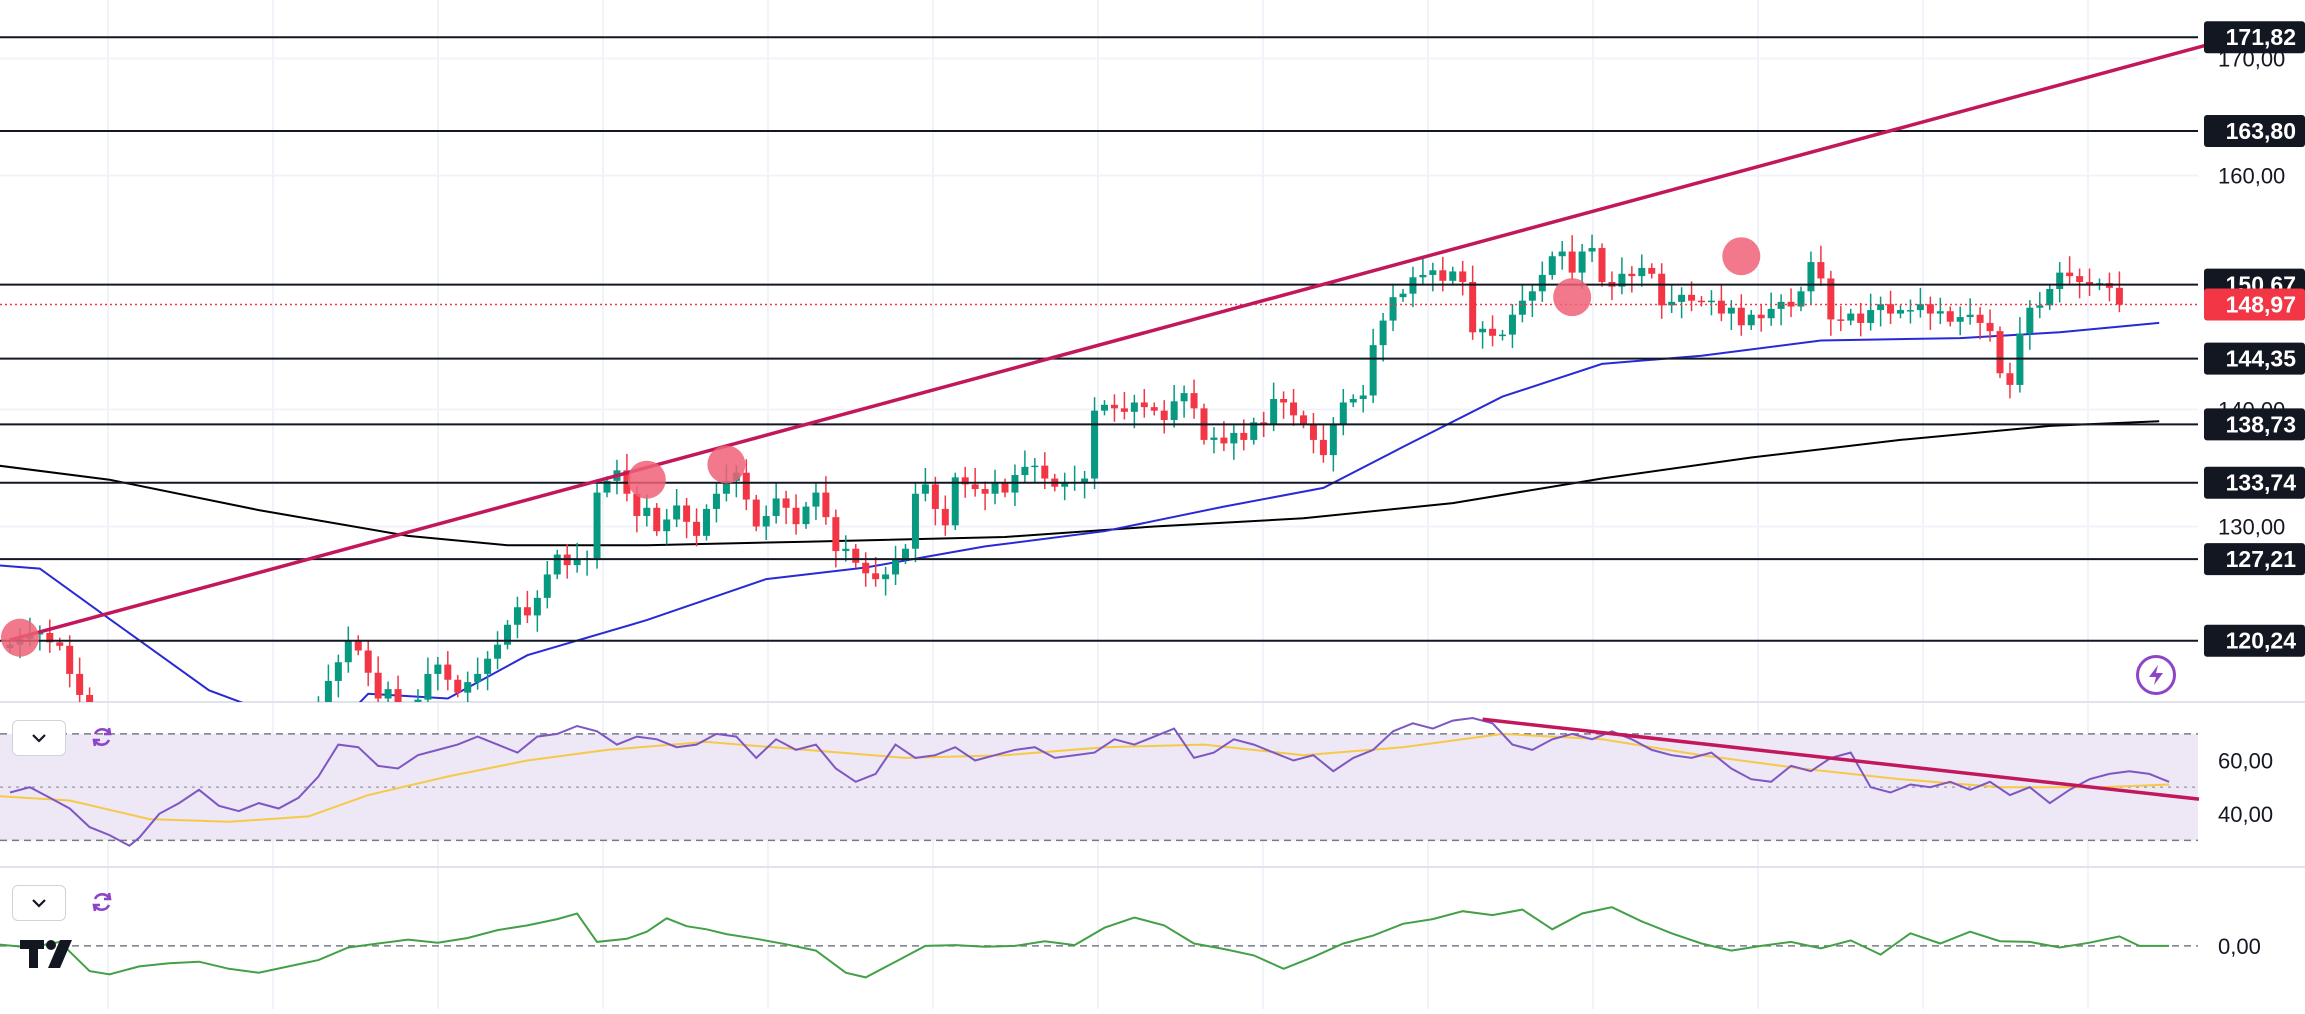 This screenshot has height=1014, width=2305. I want to click on rsi-collapse-button, so click(39, 738).